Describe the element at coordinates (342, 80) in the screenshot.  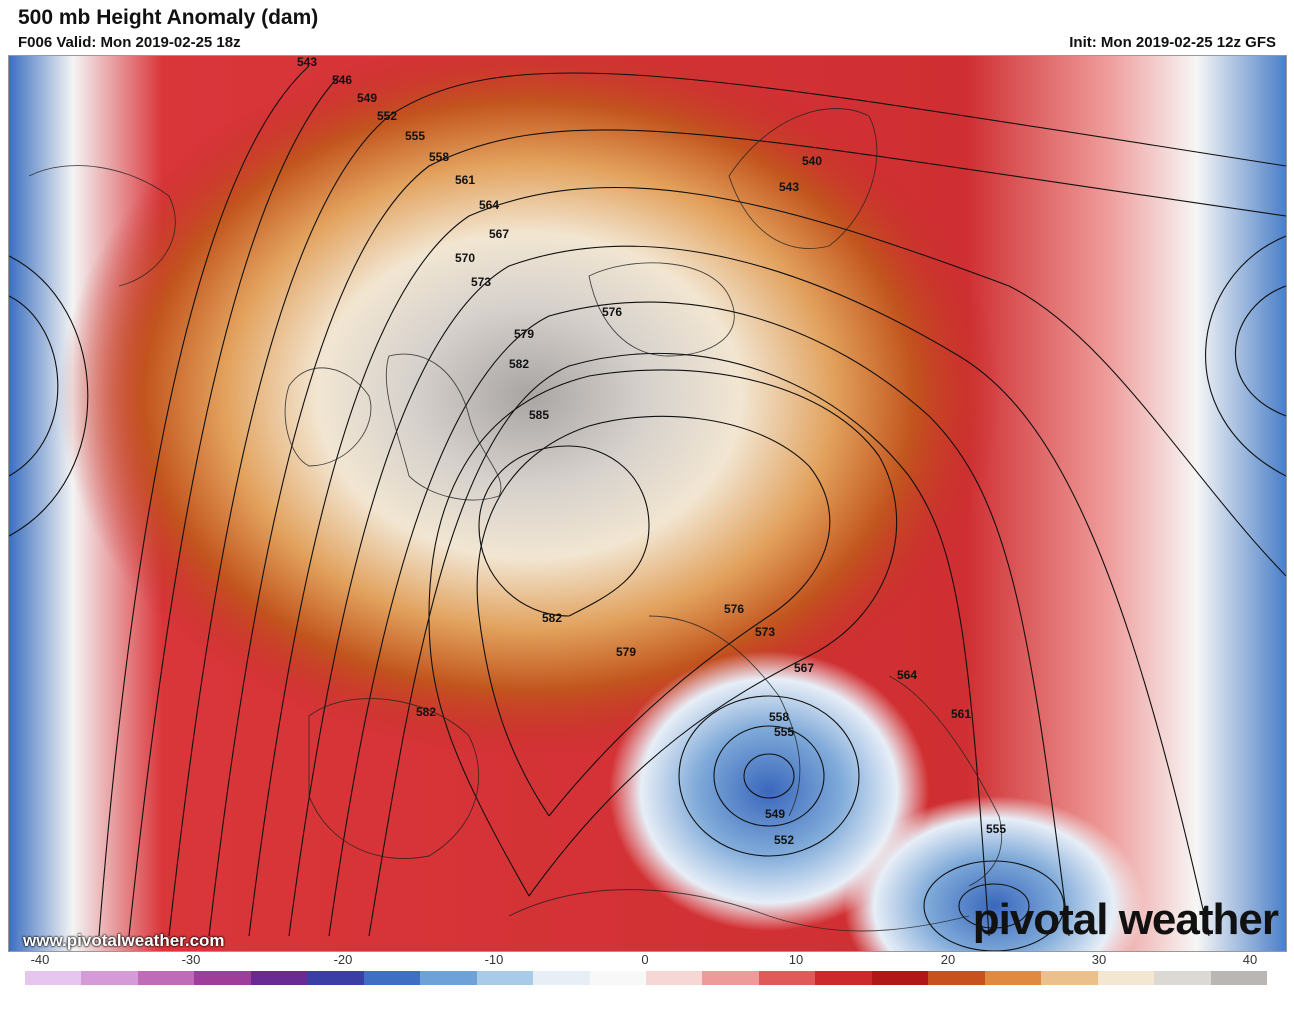
I see `contour-label: 546` at that location.